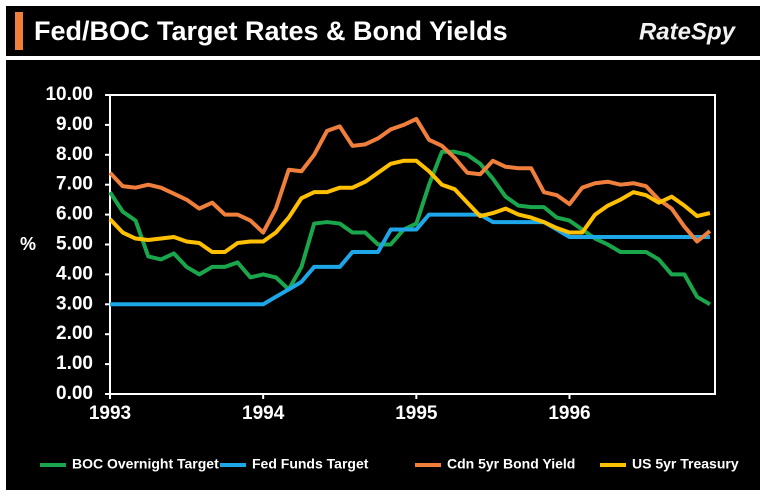 The image size is (766, 496). Describe the element at coordinates (74, 214) in the screenshot. I see `y-tick-label: 6.00` at that location.